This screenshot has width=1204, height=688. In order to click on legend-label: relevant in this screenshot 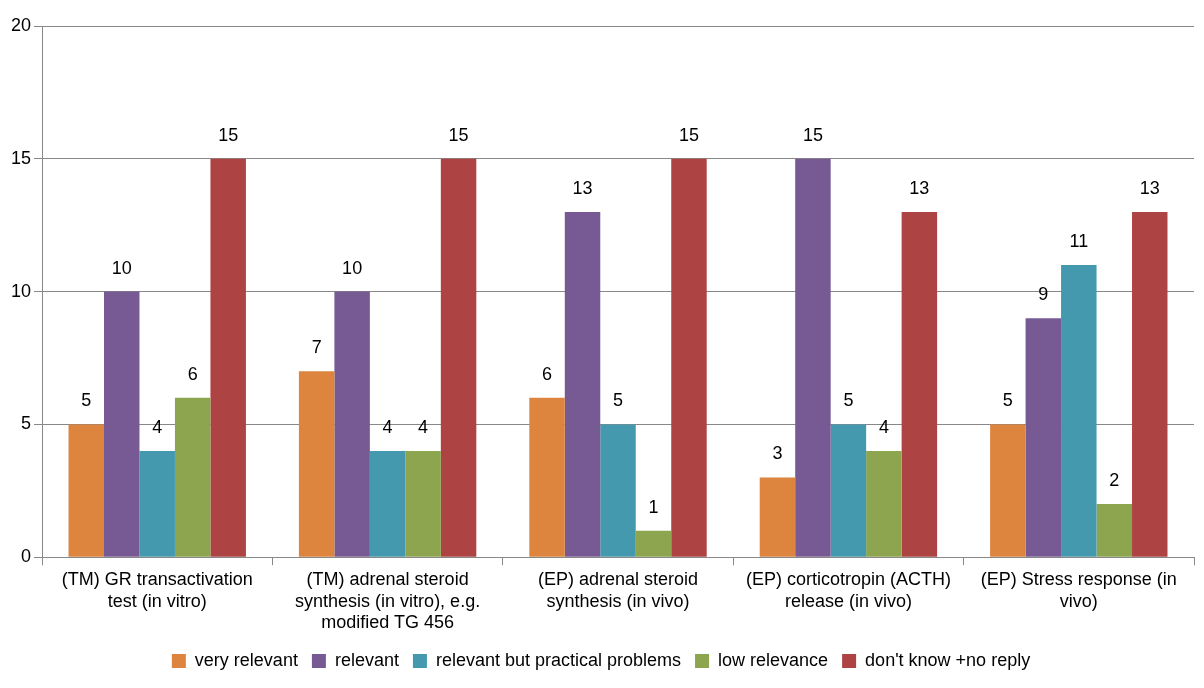, I will do `click(366, 659)`.